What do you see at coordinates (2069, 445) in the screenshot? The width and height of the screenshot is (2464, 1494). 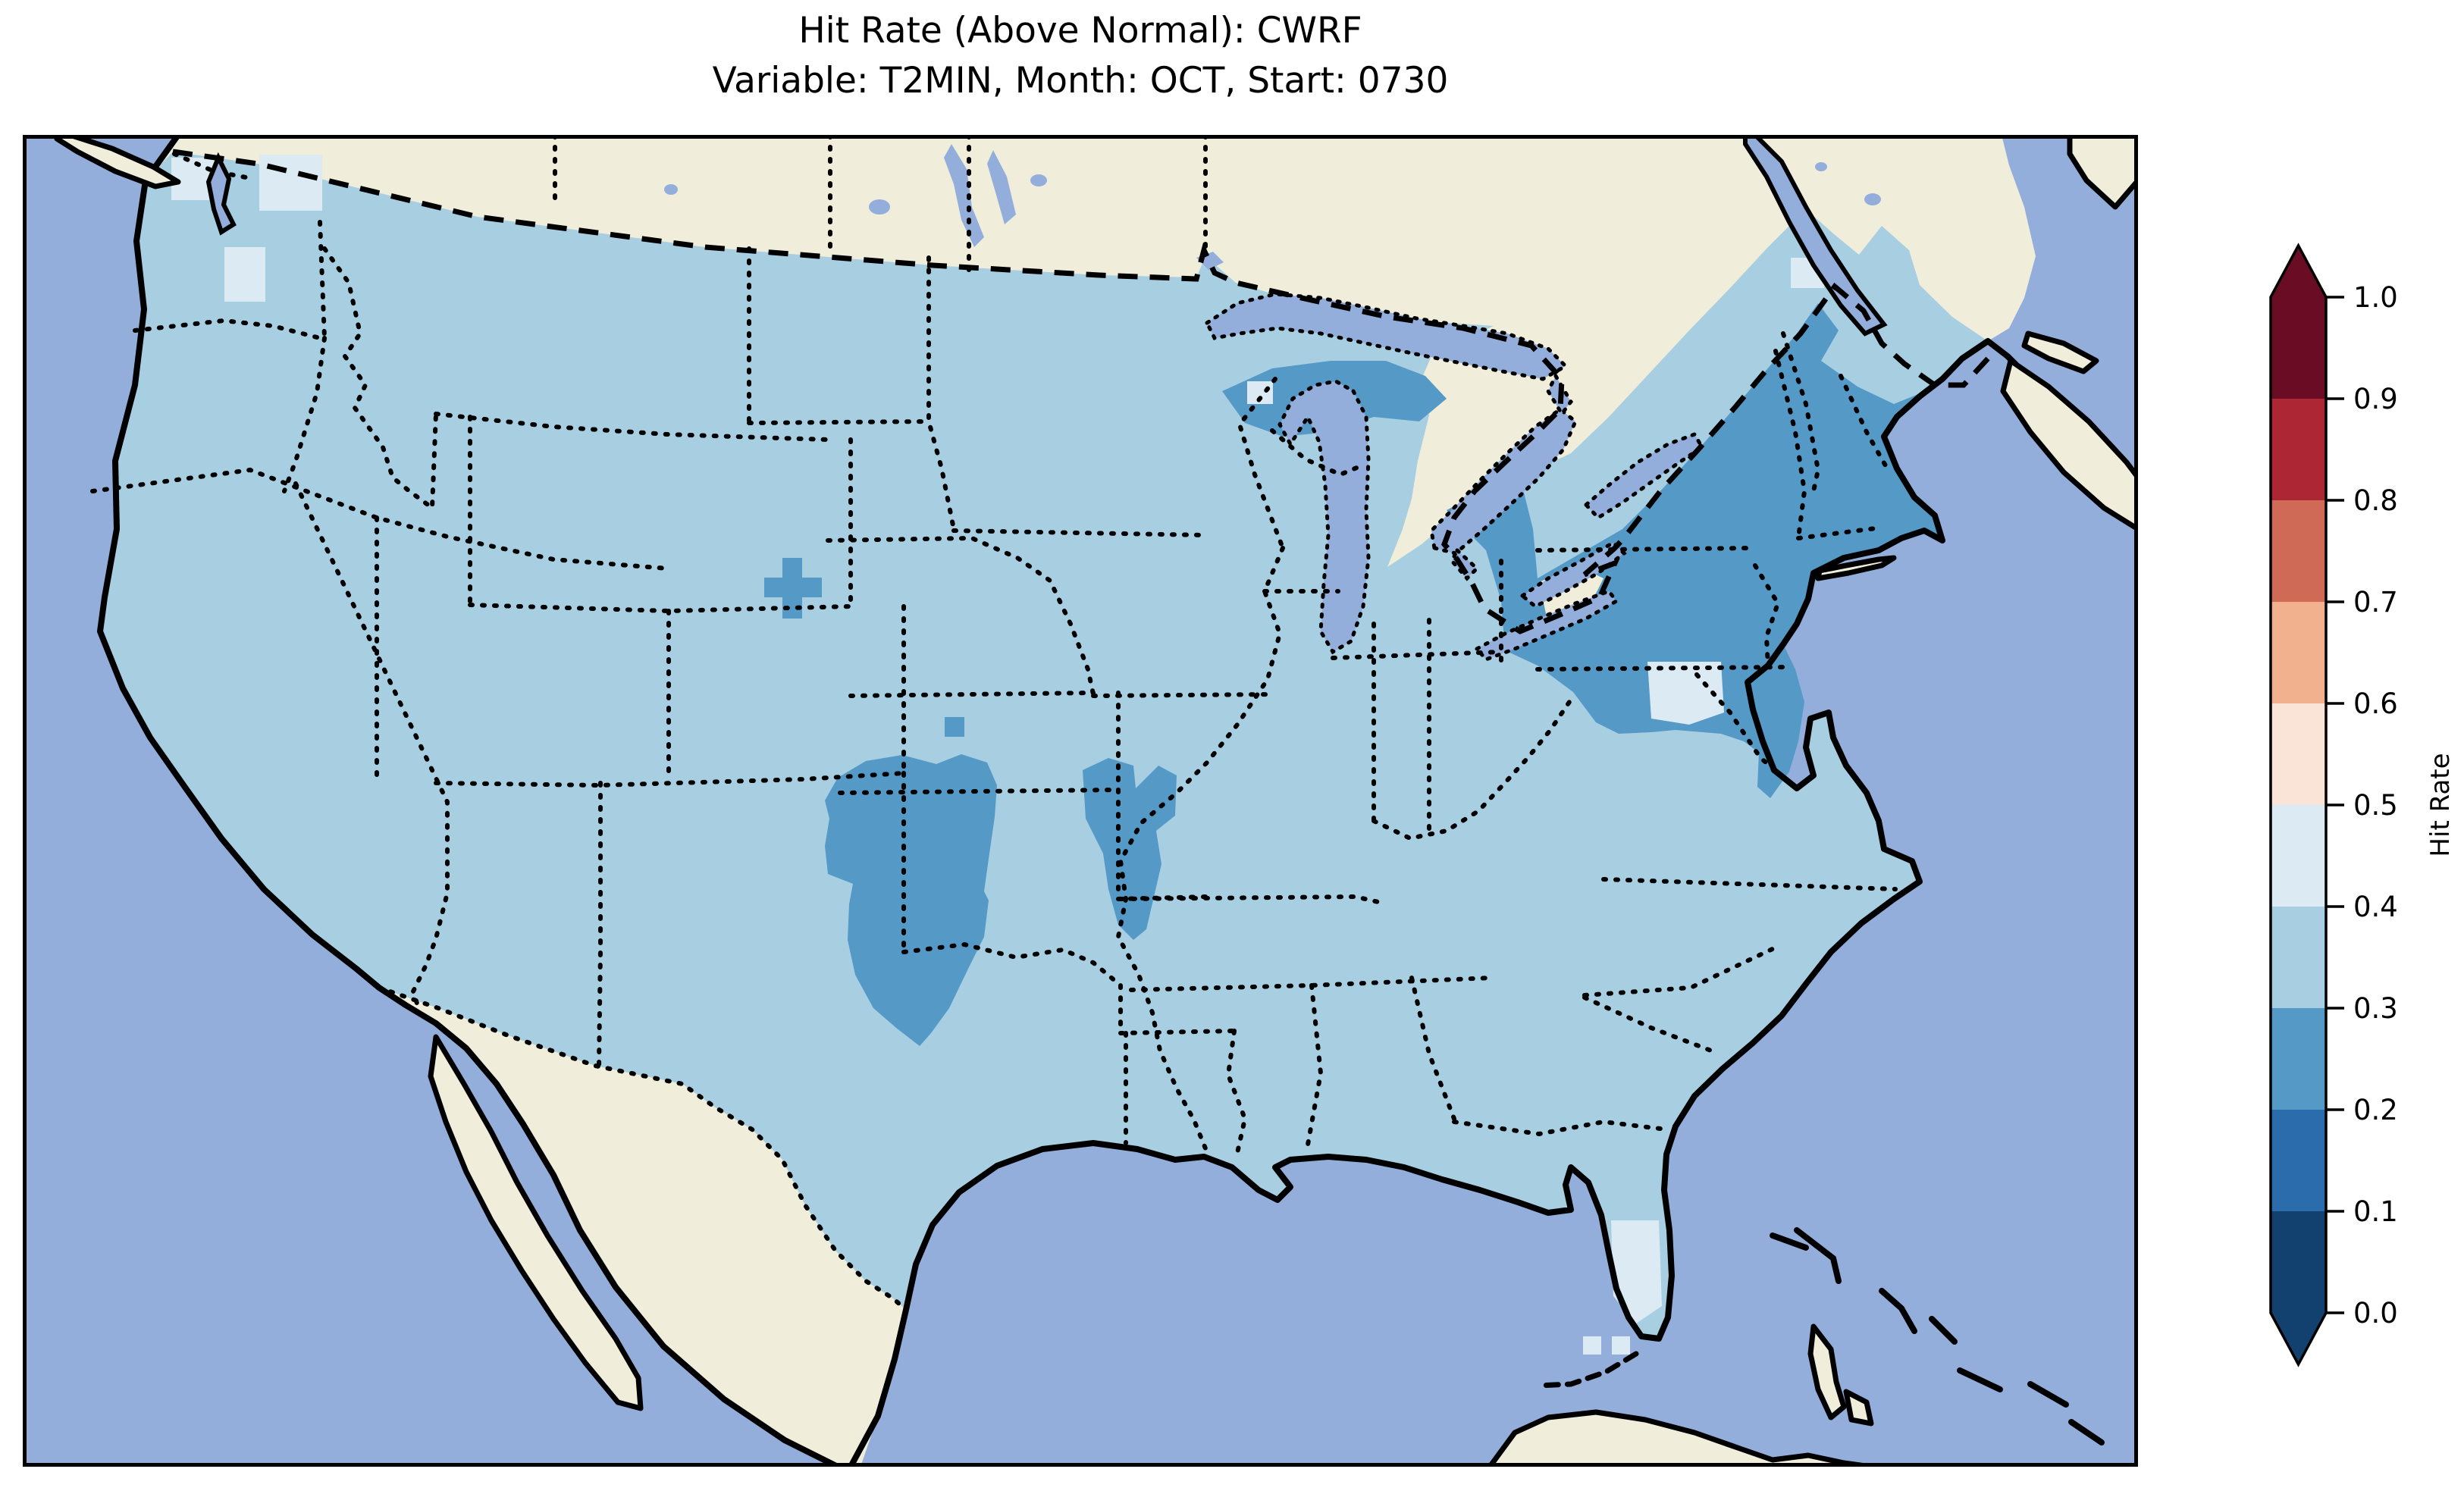 I see `nova-scotia` at bounding box center [2069, 445].